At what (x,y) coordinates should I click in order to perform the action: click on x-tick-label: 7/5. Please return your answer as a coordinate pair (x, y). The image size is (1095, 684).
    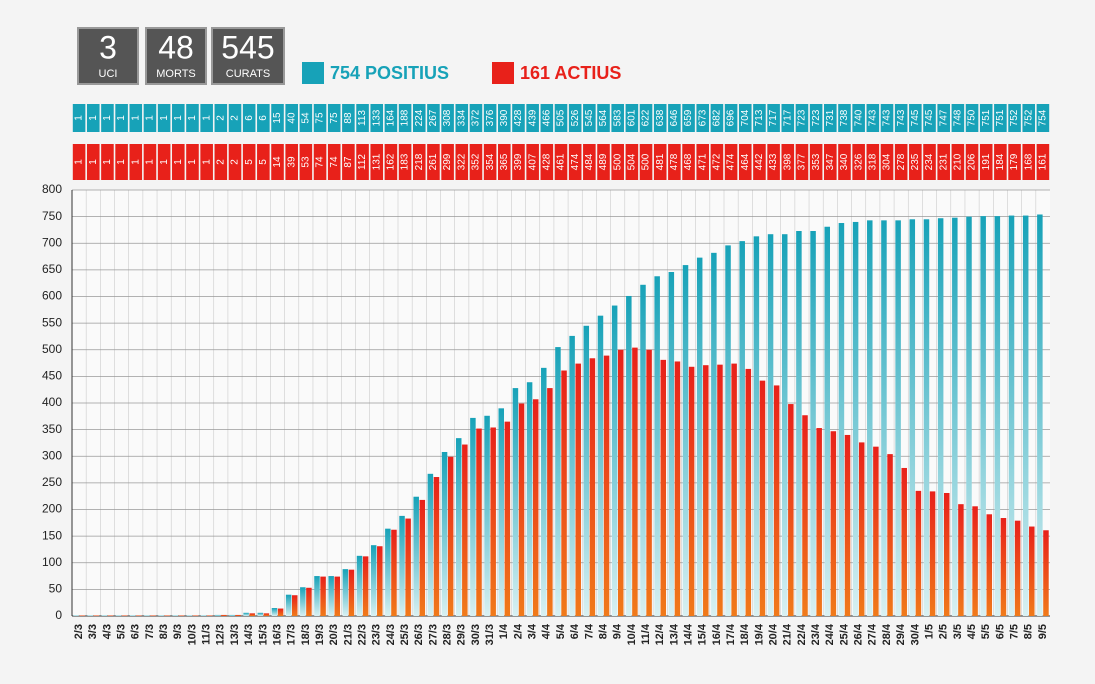
    Looking at the image, I should click on (1014, 631).